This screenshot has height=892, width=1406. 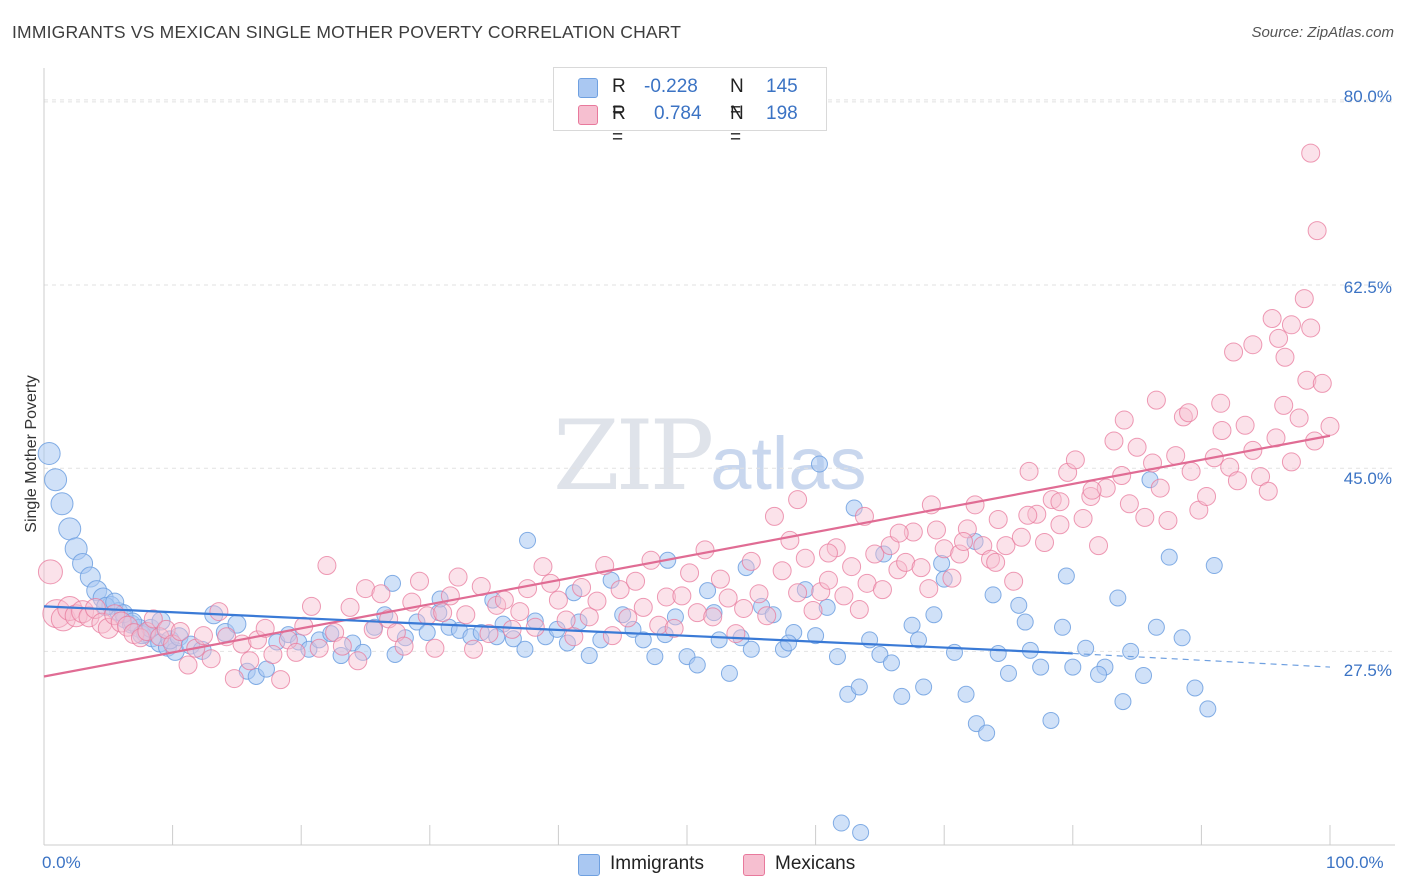 I want to click on legend-r-value: -0.228, so click(x=671, y=86).